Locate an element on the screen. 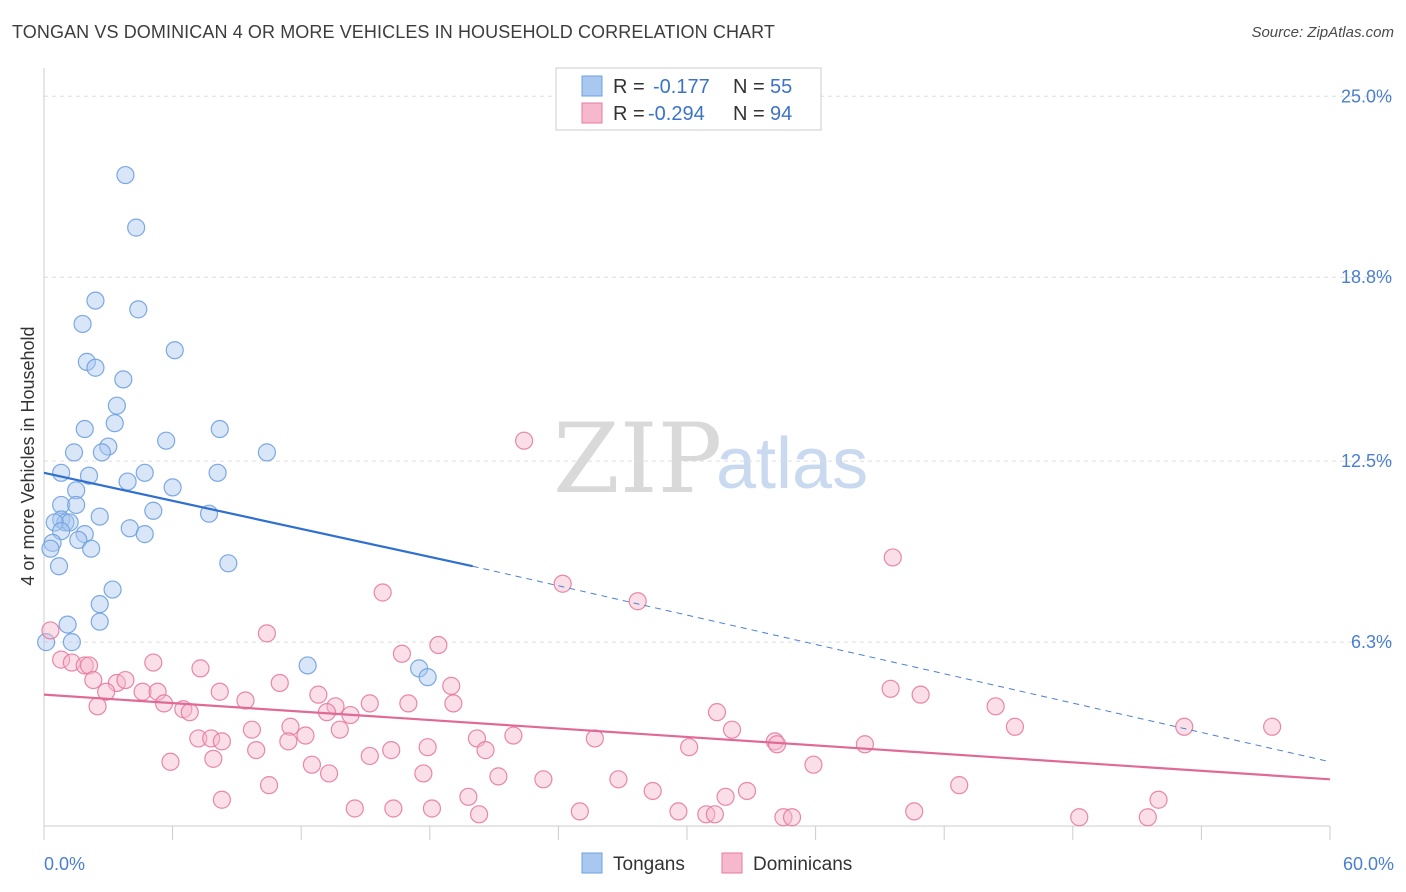 This screenshot has width=1406, height=892. legend-swatch-dominicans-bottom is located at coordinates (732, 863).